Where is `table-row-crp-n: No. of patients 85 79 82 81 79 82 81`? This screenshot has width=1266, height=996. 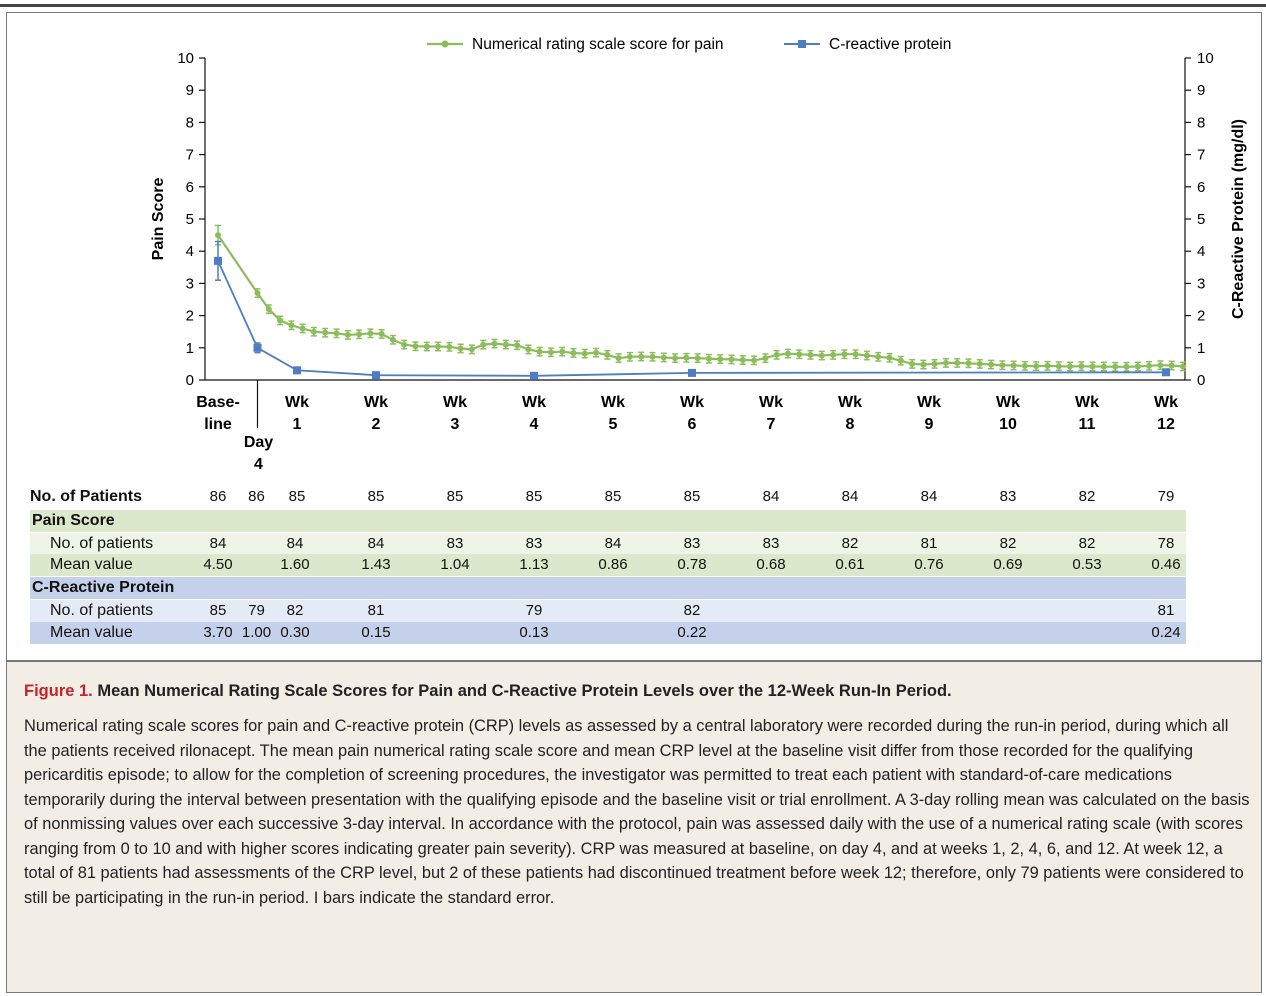 table-row-crp-n: No. of patients 85 79 82 81 79 82 81 is located at coordinates (608, 611).